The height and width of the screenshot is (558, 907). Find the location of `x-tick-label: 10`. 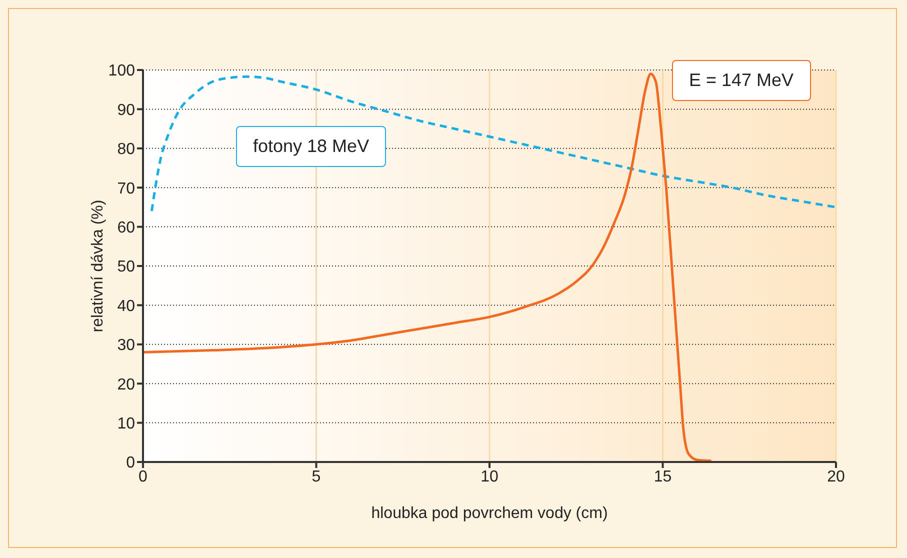

x-tick-label: 10 is located at coordinates (489, 477).